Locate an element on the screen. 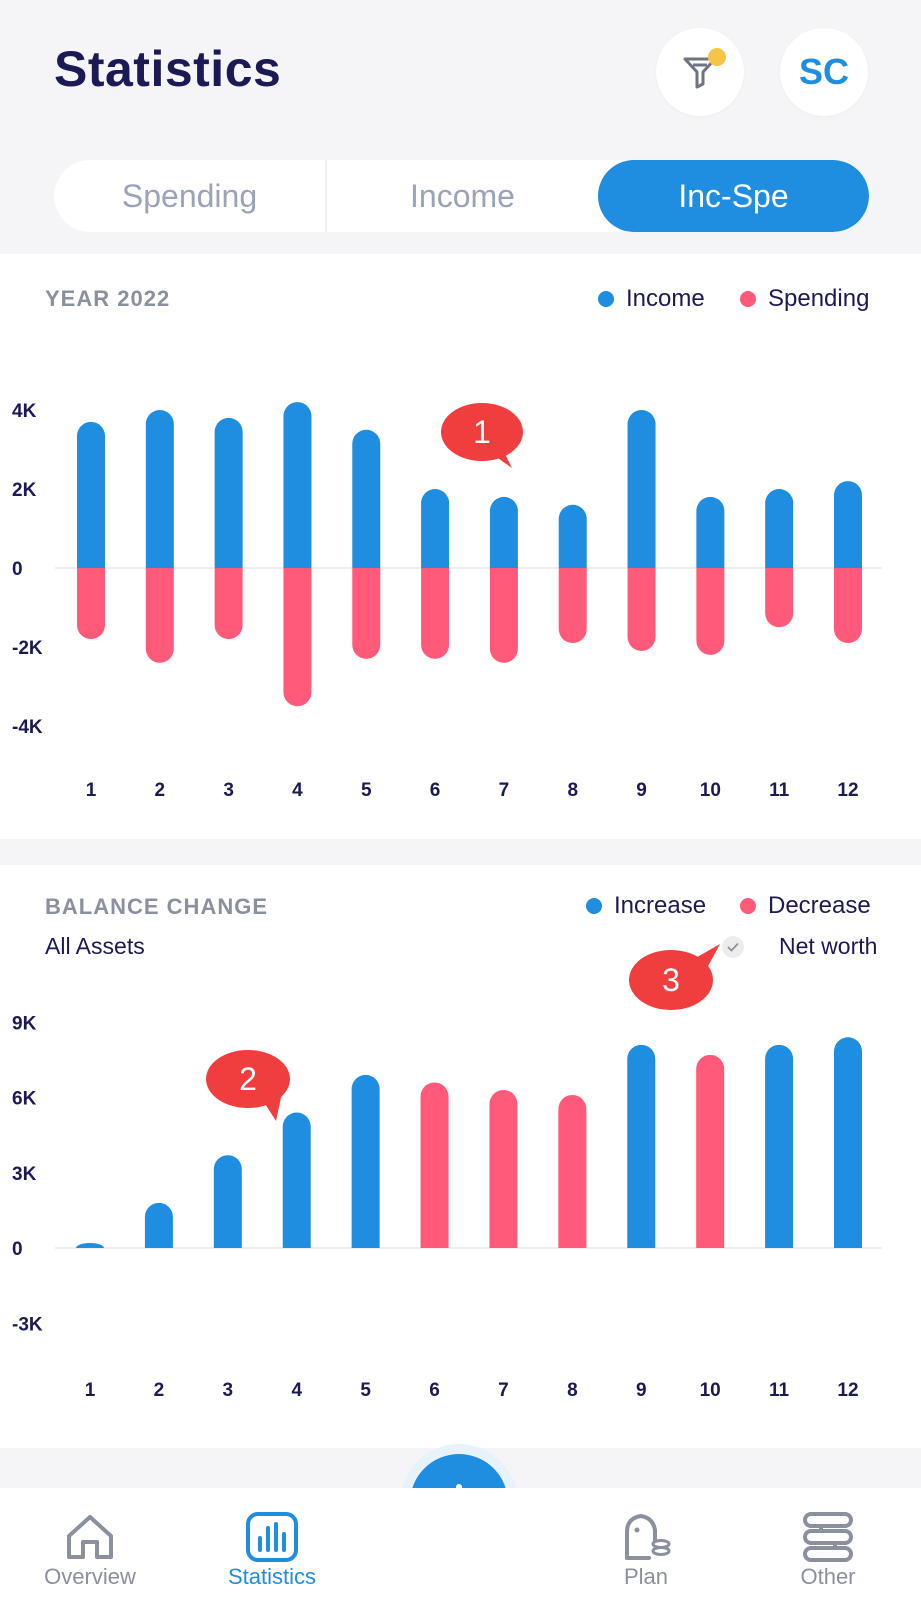  nav-plan: Plan is located at coordinates (646, 1544).